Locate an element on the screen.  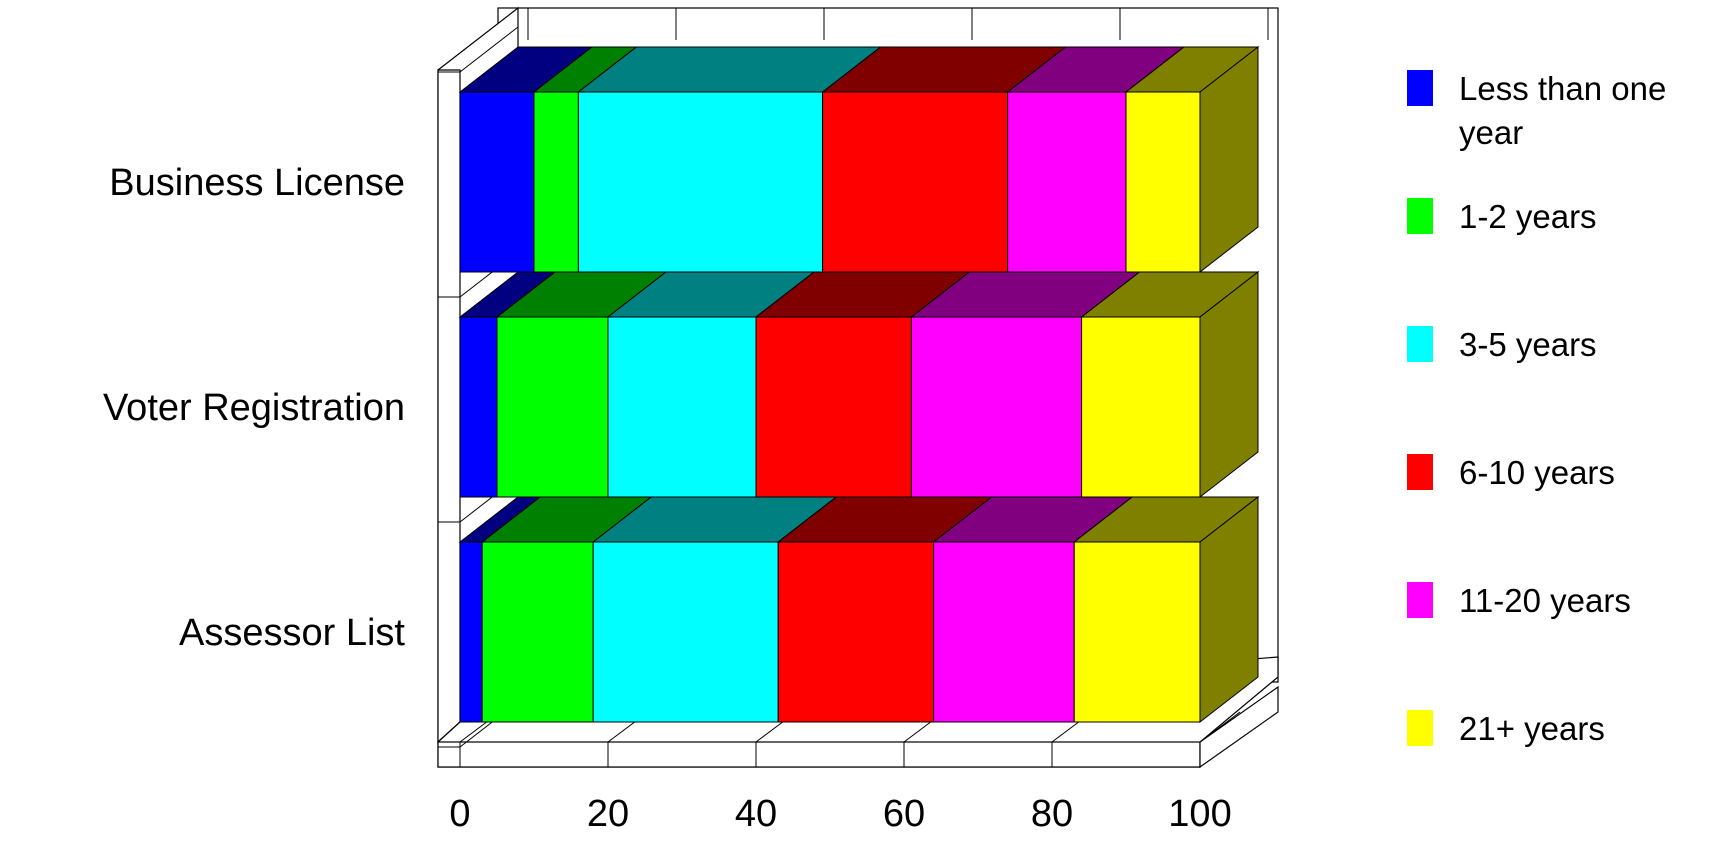
x-tick-label: 0 is located at coordinates (459, 814).